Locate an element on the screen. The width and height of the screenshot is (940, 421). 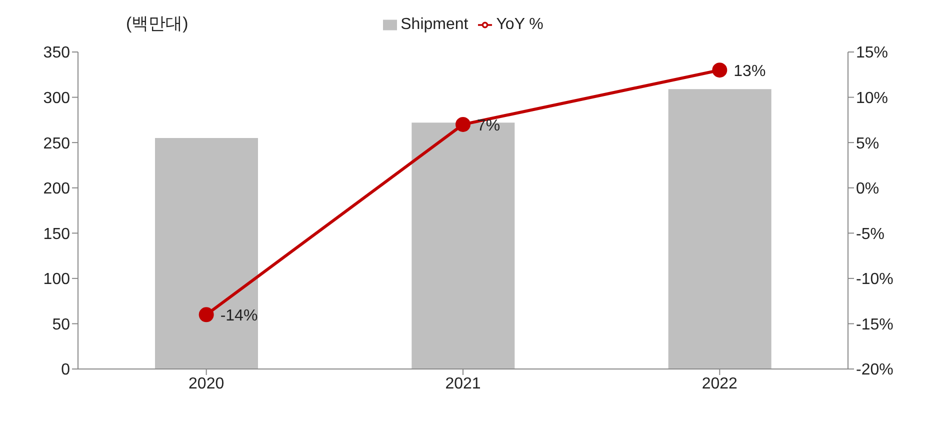
y-tick-label: 150 is located at coordinates (56, 234).